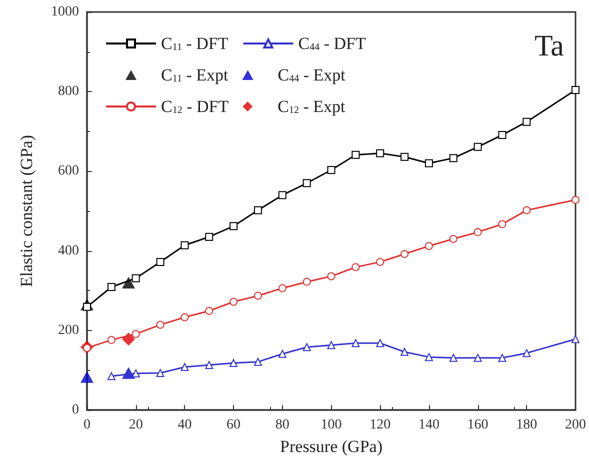 This screenshot has width=589, height=462. What do you see at coordinates (429, 425) in the screenshot?
I see `x-tick-label: 140` at bounding box center [429, 425].